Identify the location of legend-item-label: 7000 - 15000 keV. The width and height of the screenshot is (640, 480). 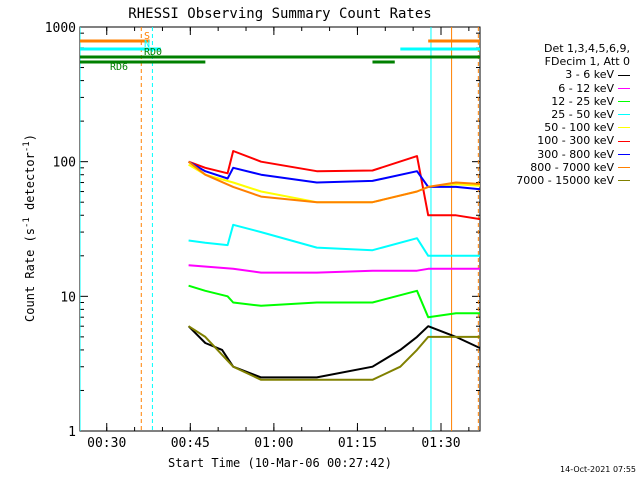
(565, 181).